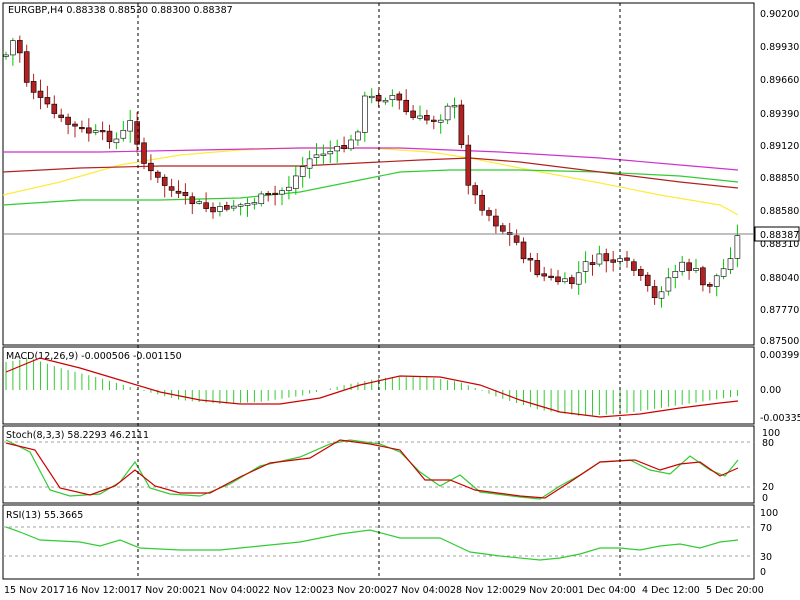 The image size is (800, 600). I want to click on moving-averages, so click(370, 181).